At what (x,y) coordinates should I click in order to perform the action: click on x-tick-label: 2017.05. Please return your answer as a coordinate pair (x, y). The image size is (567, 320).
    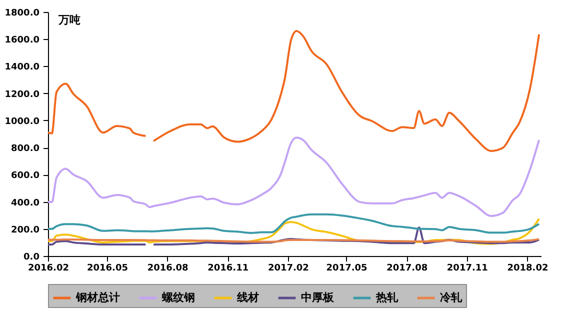
    Looking at the image, I should click on (347, 269).